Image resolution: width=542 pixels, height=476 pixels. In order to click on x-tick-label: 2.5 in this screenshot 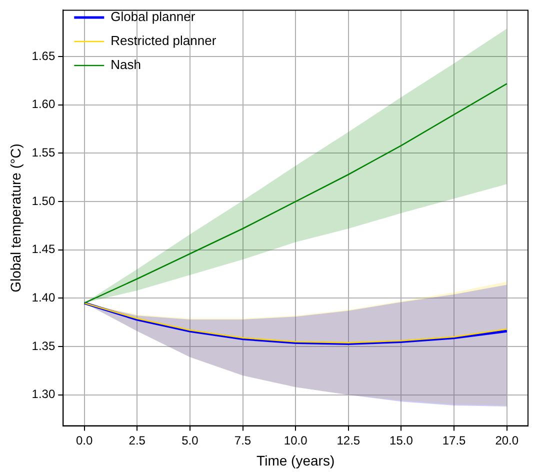, I will do `click(137, 440)`.